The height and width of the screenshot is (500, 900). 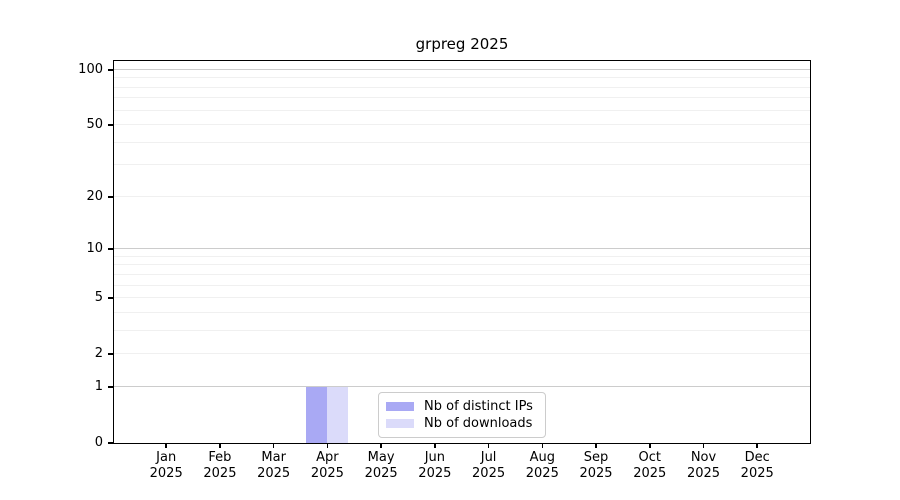 I want to click on legend-label: Nb of downloads, so click(x=478, y=423).